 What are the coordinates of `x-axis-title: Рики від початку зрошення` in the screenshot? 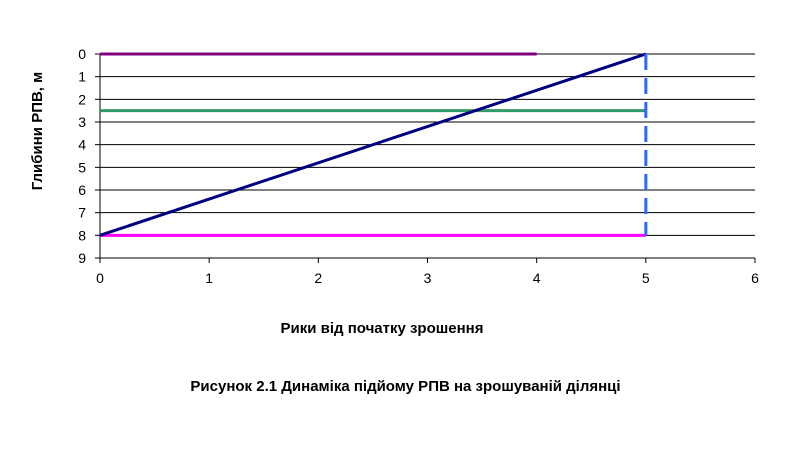 It's located at (382, 328).